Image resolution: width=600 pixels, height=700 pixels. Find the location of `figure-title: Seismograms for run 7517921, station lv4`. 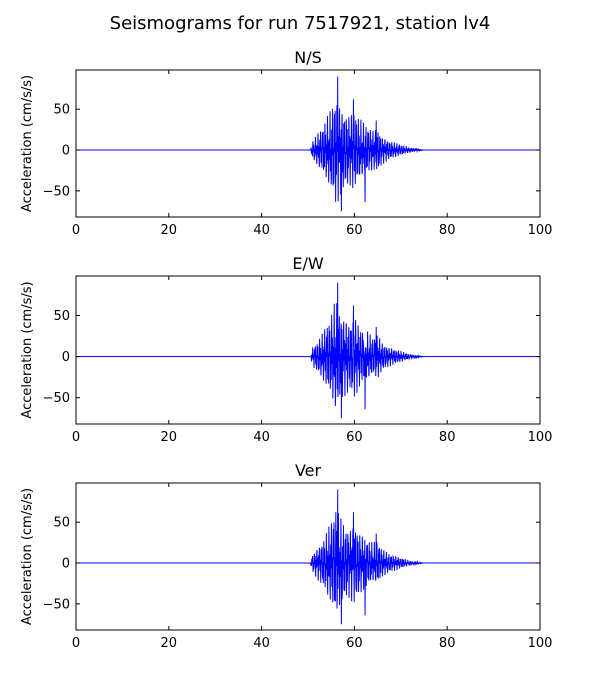

figure-title: Seismograms for run 7517921, station lv4 is located at coordinates (300, 23).